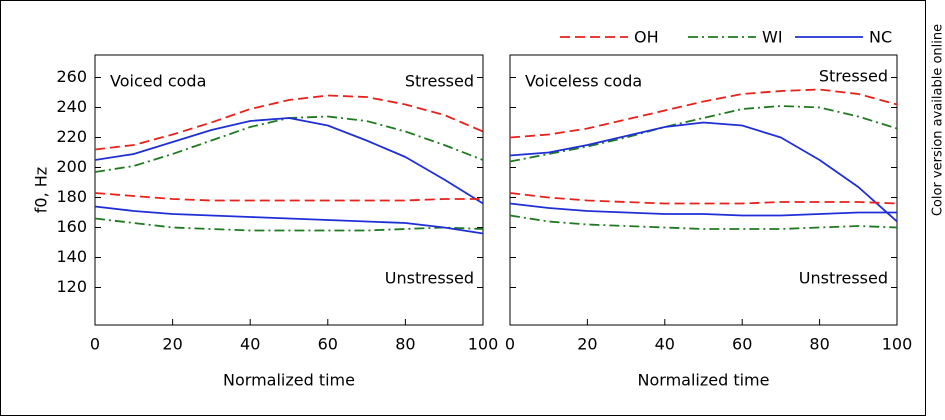 The width and height of the screenshot is (945, 420). Describe the element at coordinates (71, 226) in the screenshot. I see `y-tick-label: 160` at that location.